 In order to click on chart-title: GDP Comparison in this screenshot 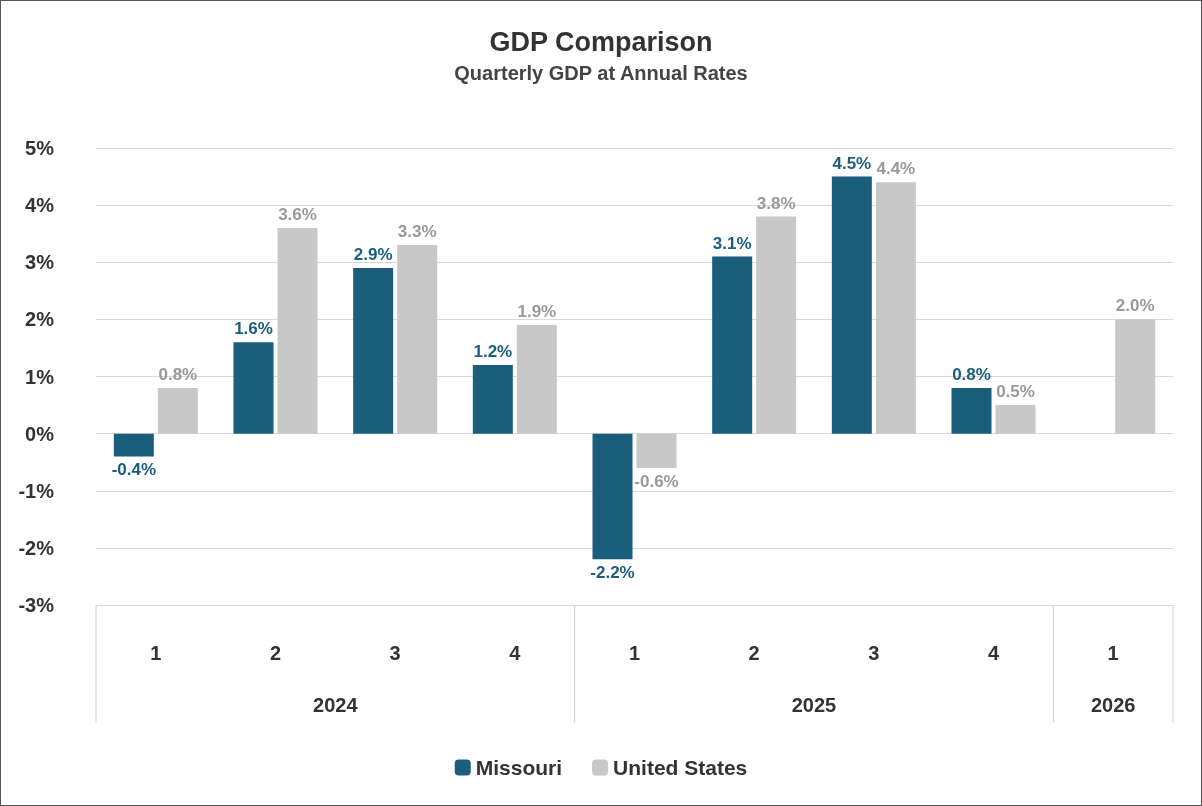, I will do `click(601, 41)`.